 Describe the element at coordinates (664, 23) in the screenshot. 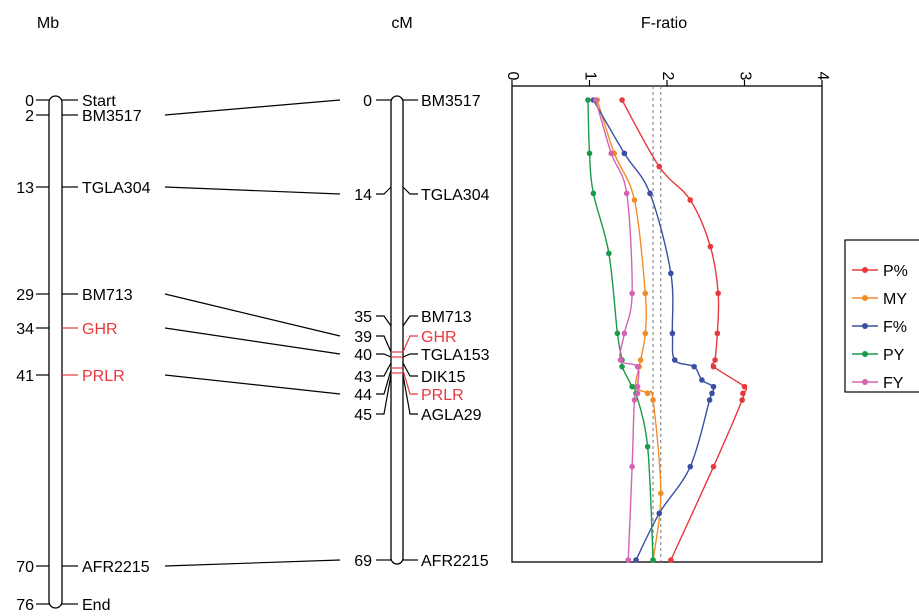

I see `fratio-header: F-ratio` at that location.